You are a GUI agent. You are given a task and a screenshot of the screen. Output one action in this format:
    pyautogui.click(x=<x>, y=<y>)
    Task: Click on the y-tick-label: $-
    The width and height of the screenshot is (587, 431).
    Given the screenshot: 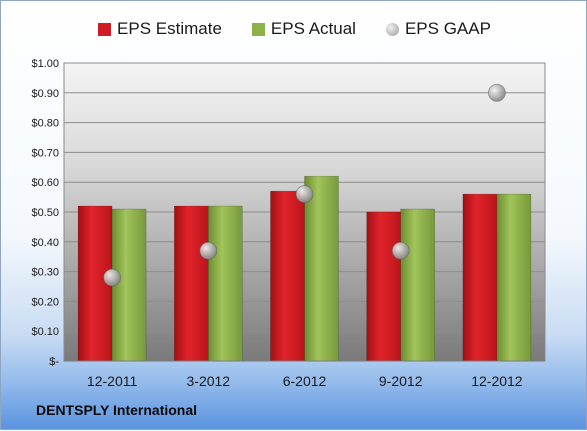 What is the action you would take?
    pyautogui.click(x=54, y=362)
    